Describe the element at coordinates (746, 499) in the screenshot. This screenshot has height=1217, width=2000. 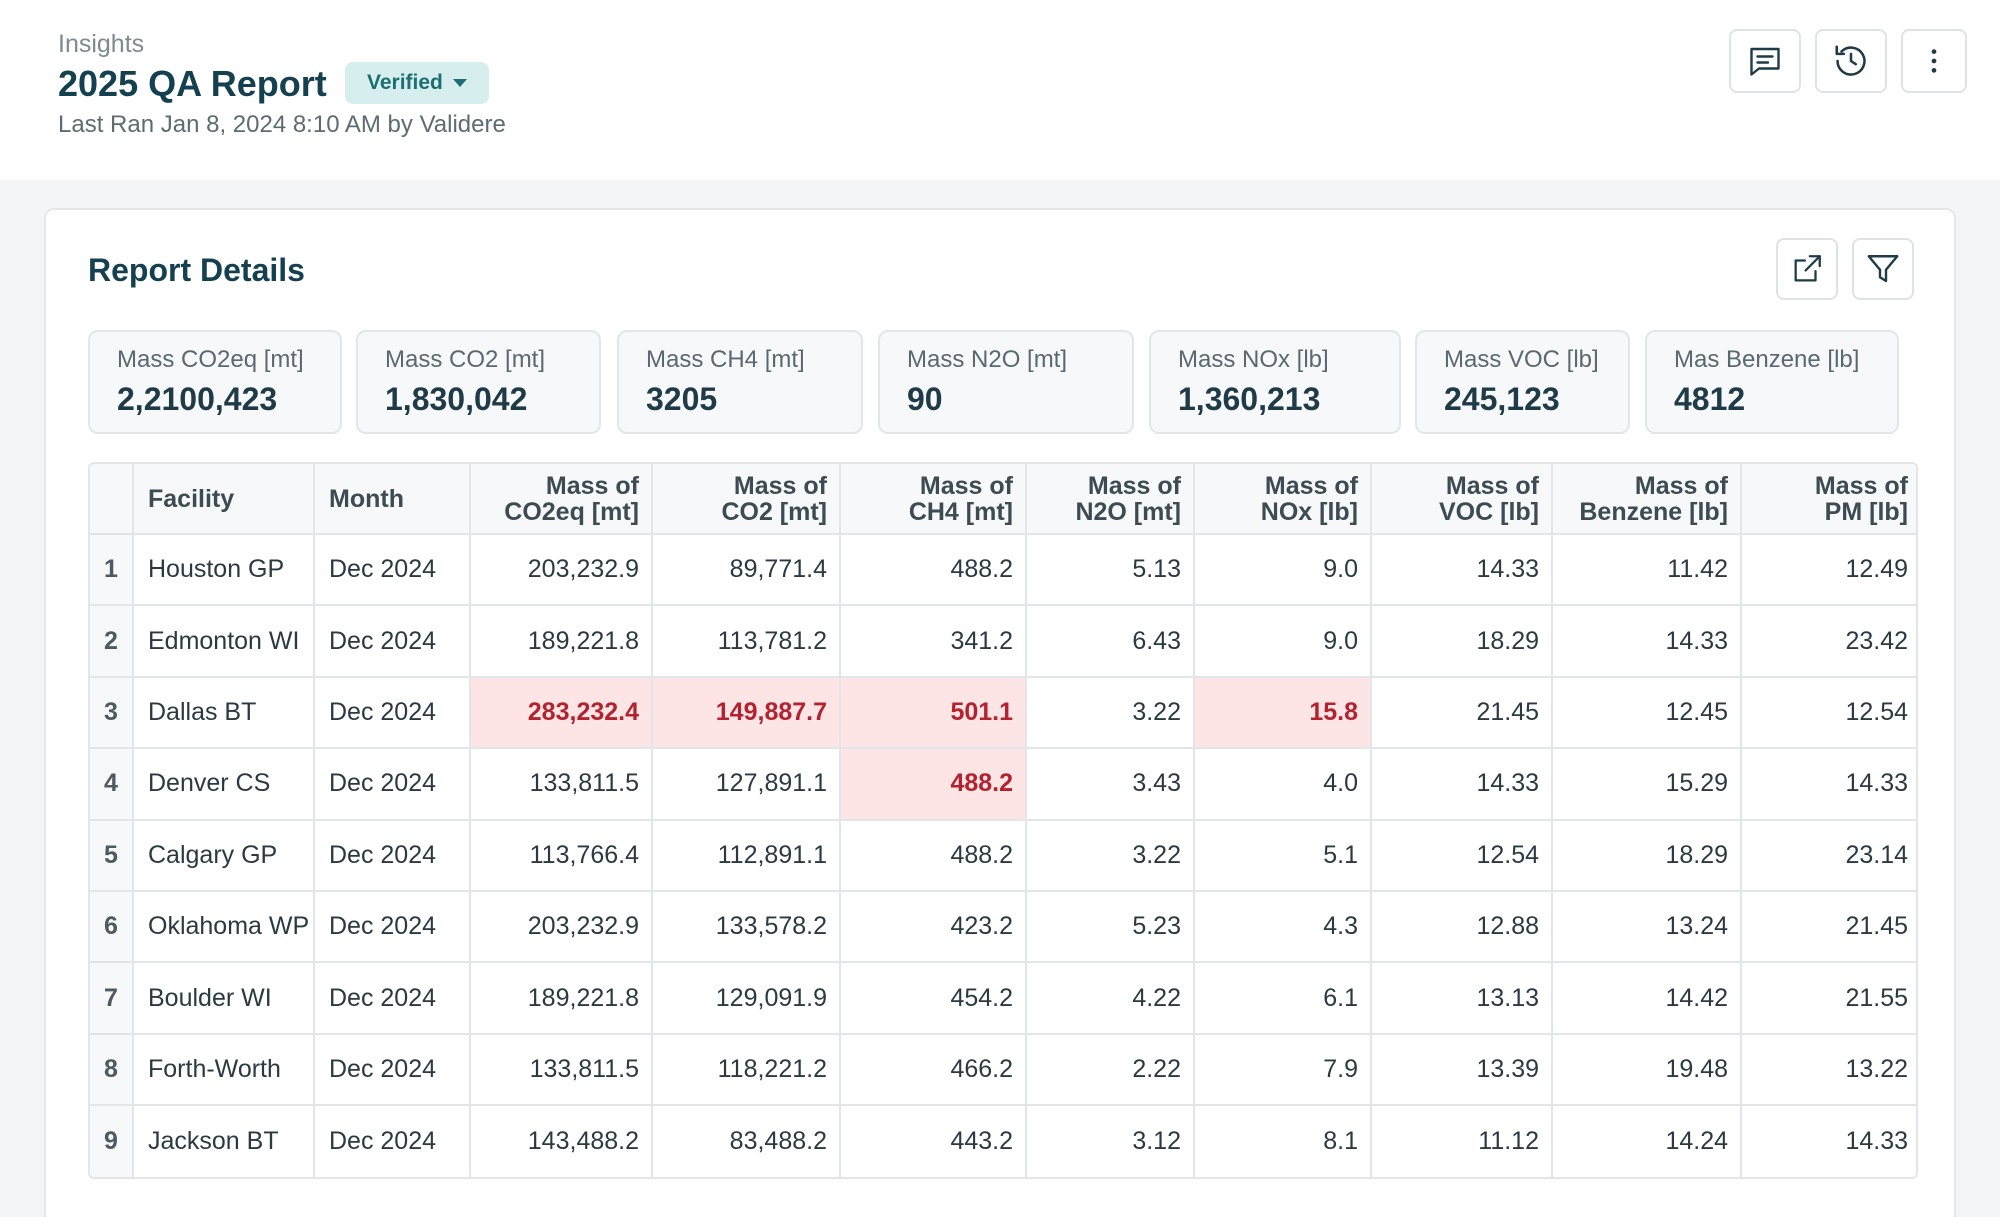
I see `column-header-co2: Mass of CO2 [mt]` at that location.